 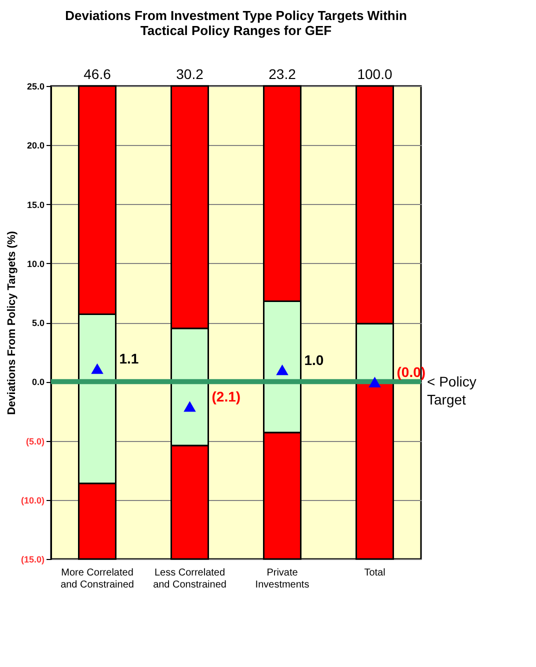 What do you see at coordinates (35, 87) in the screenshot?
I see `y-tick-label: 25.0` at bounding box center [35, 87].